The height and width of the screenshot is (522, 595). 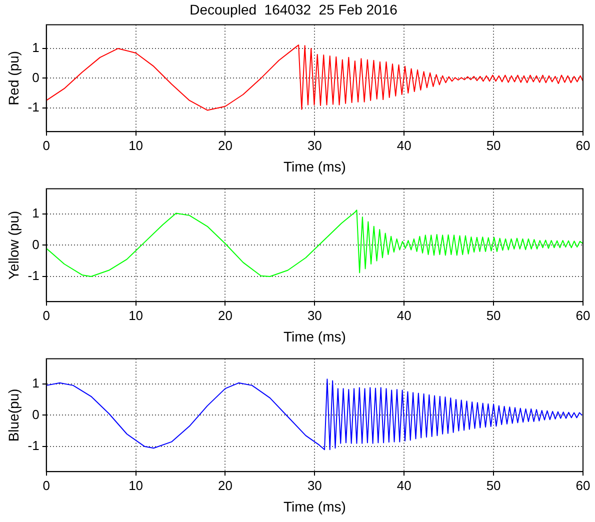 I want to click on y-axis-title: Yellow (pu), so click(x=13, y=245).